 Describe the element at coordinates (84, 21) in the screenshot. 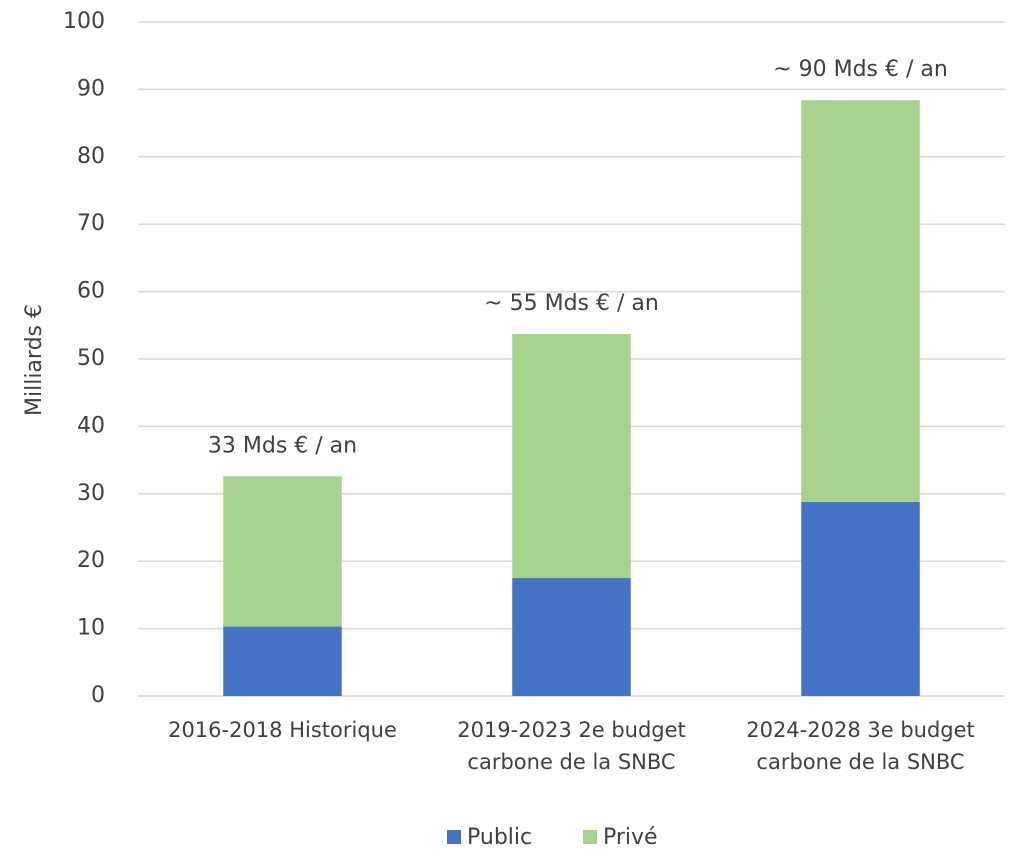

I see `y-tick-label: 100` at that location.